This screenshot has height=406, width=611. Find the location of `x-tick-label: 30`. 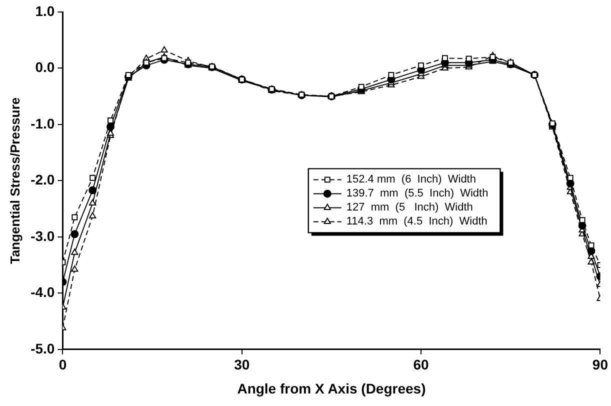

x-tick-label: 30 is located at coordinates (242, 364).